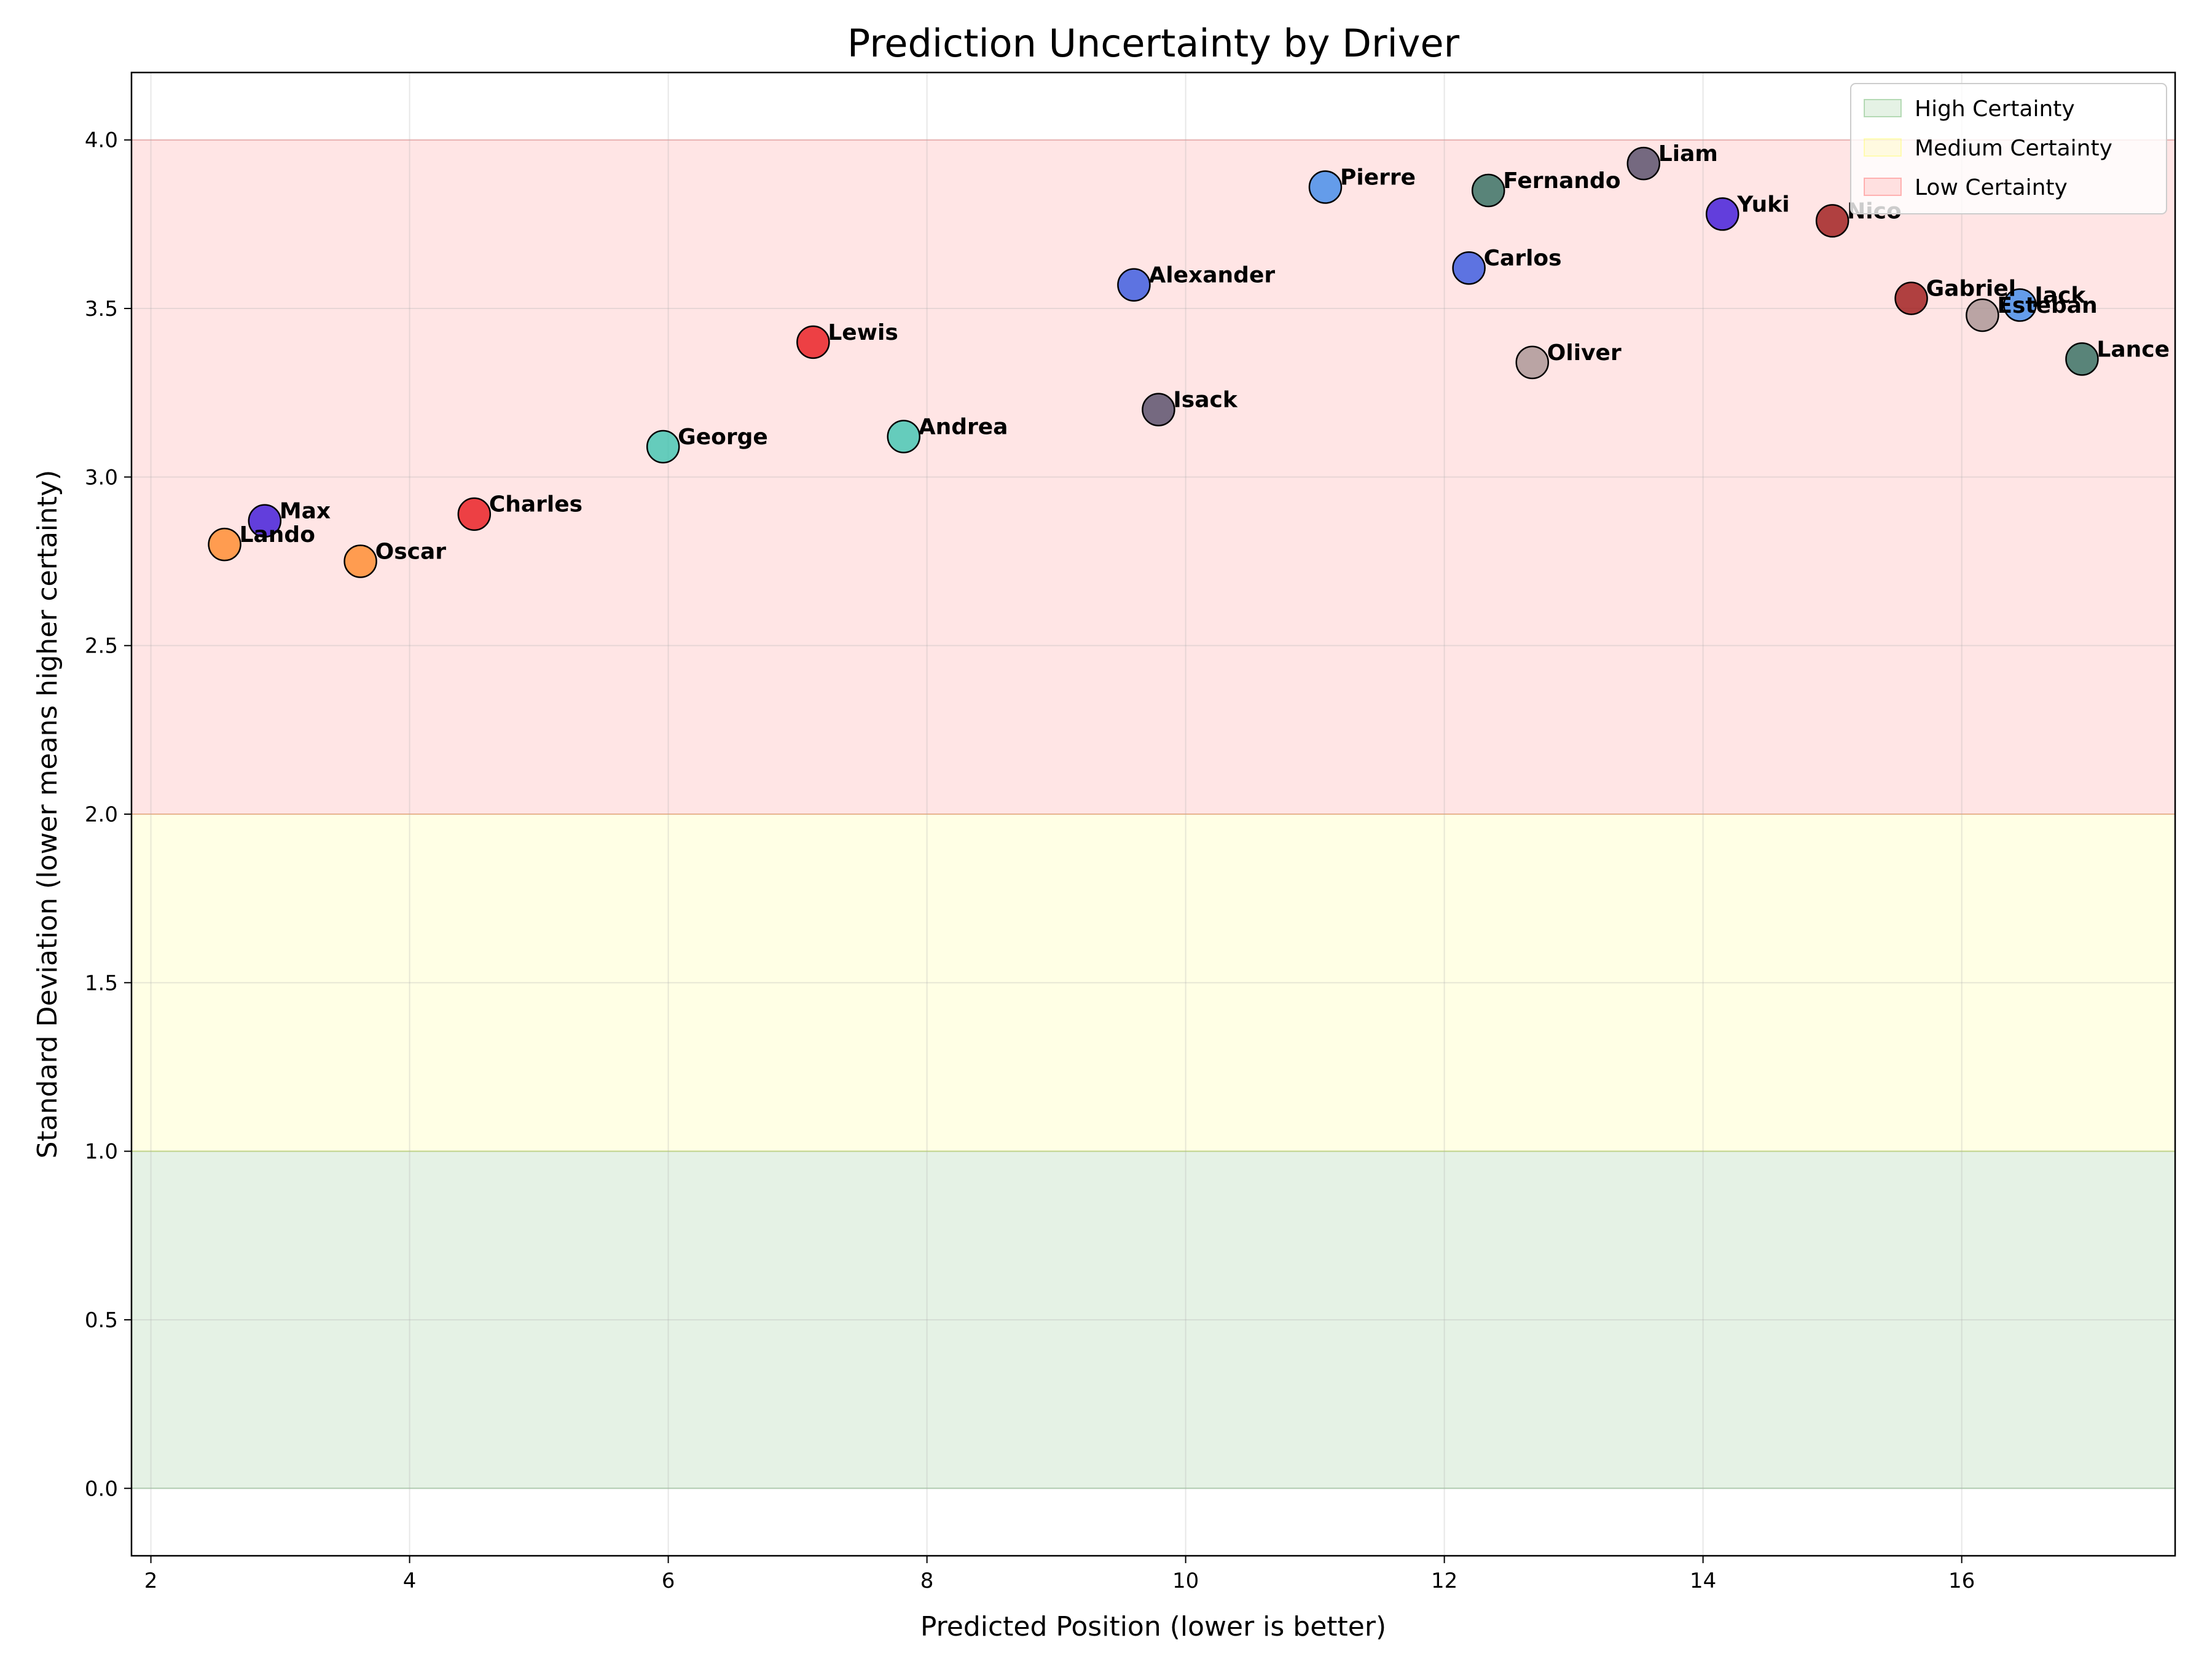 The width and height of the screenshot is (2212, 1659). Describe the element at coordinates (1961, 1581) in the screenshot. I see `x-tick-label: 16` at that location.